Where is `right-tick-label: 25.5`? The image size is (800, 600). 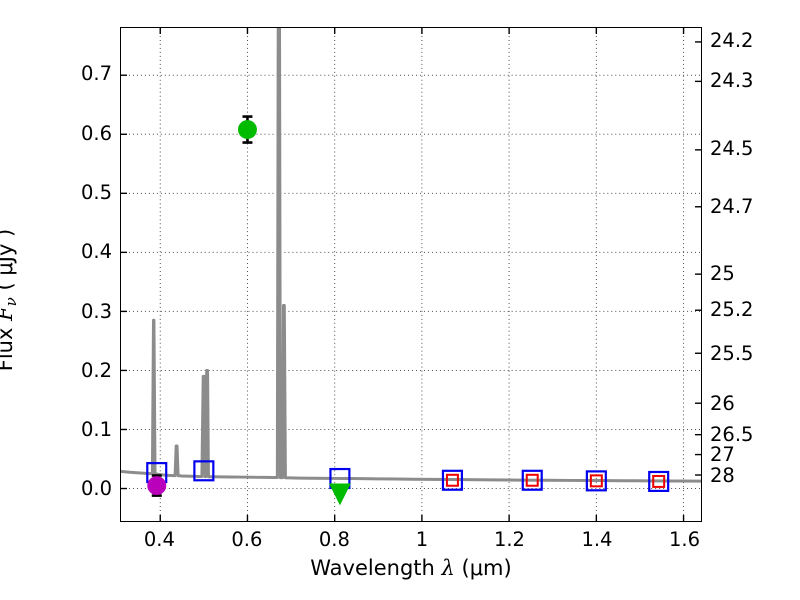
right-tick-label: 25.5 is located at coordinates (732, 353).